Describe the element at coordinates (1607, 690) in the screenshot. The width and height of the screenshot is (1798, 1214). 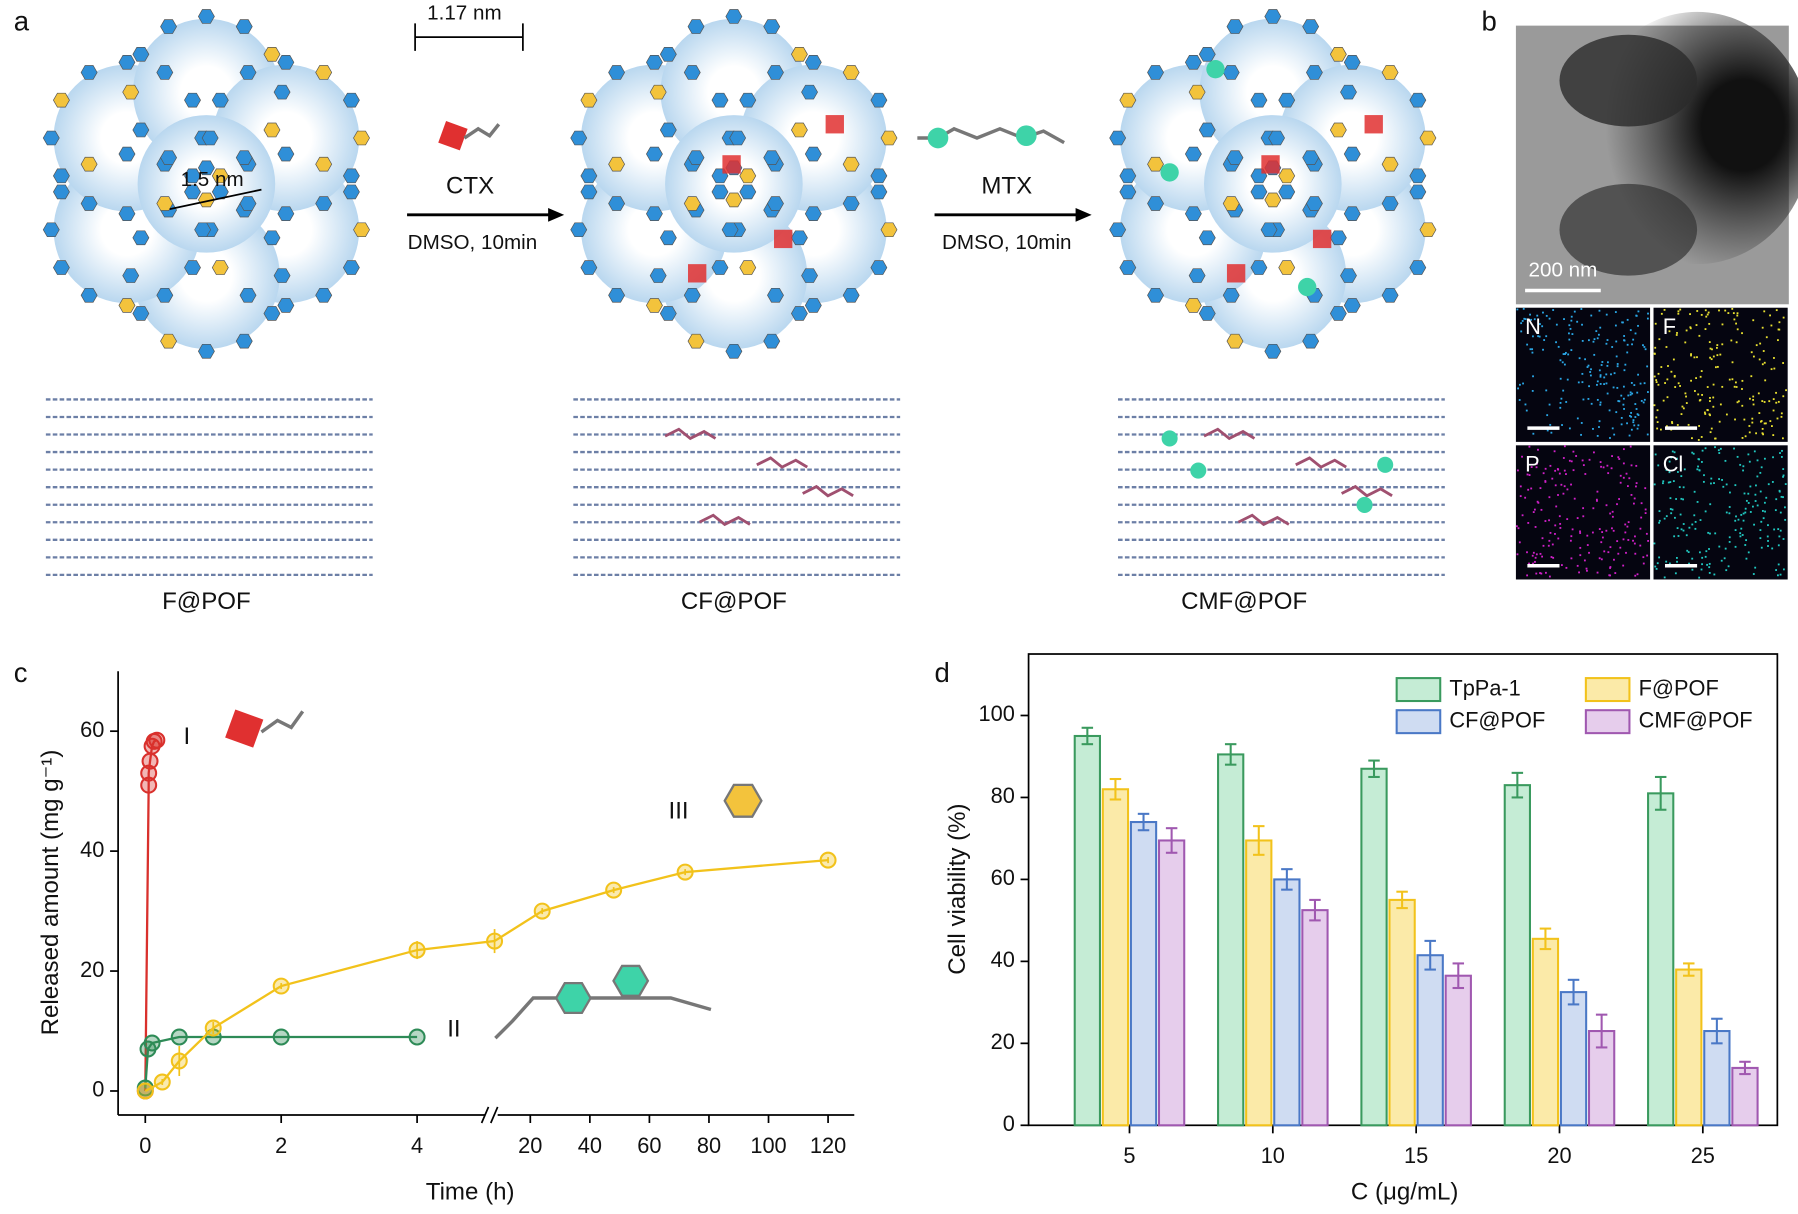
I see `legend-swatch` at that location.